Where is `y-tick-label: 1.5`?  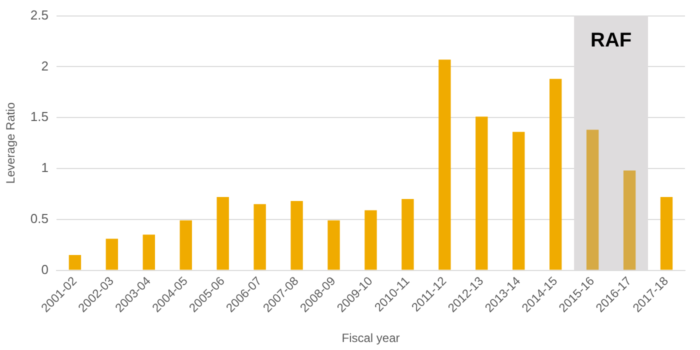
y-tick-label: 1.5 is located at coordinates (39, 116).